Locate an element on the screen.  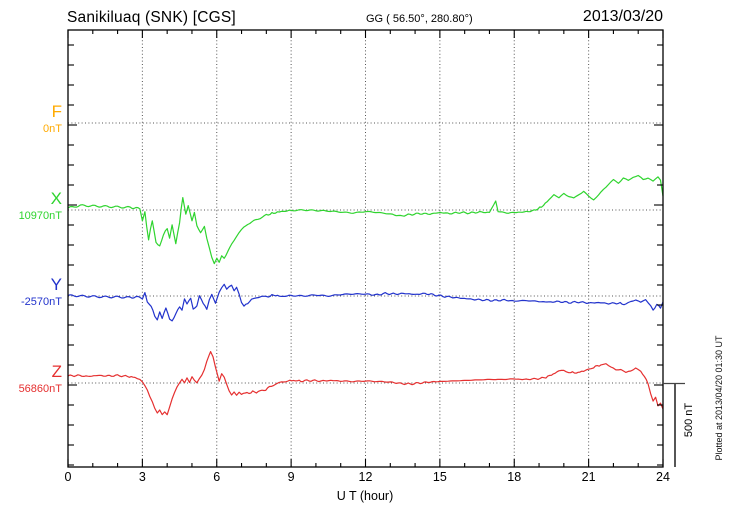
x-tick-label-18: 18 is located at coordinates (514, 477).